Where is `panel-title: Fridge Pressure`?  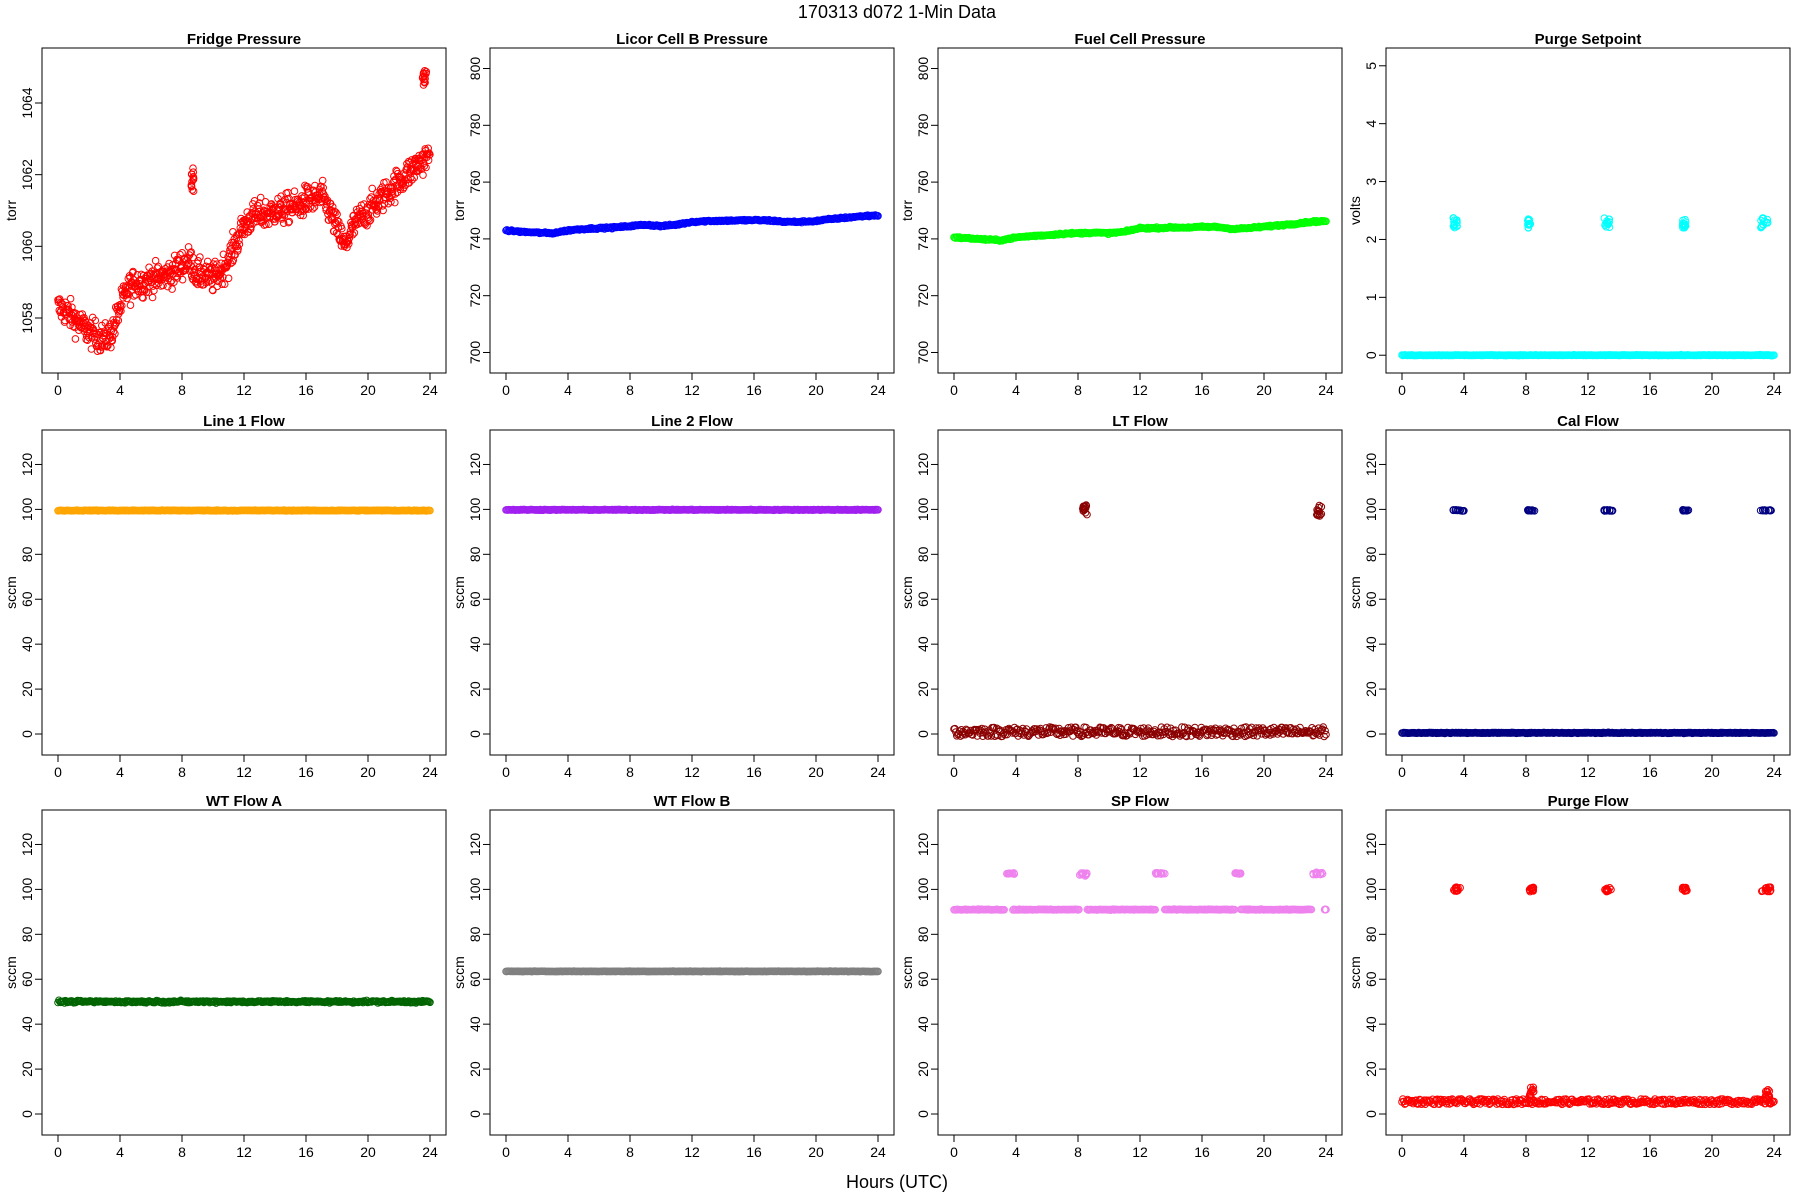 panel-title: Fridge Pressure is located at coordinates (244, 39).